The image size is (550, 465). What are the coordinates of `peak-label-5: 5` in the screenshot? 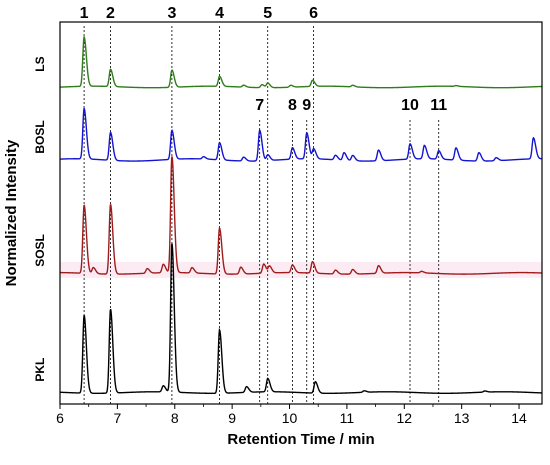 It's located at (267, 13).